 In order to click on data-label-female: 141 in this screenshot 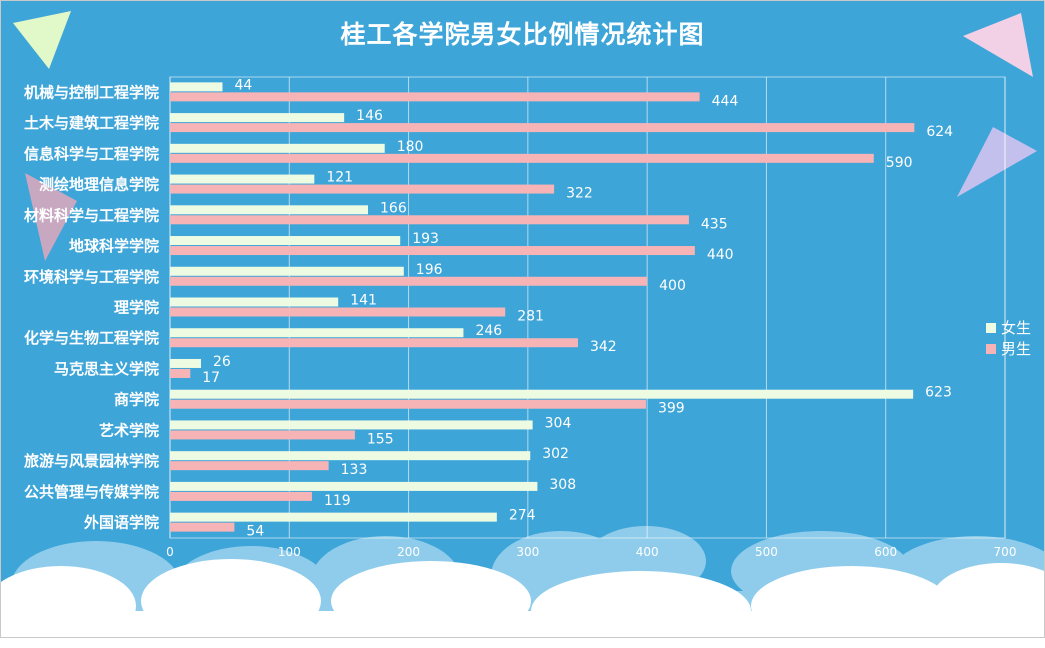, I will do `click(363, 301)`.